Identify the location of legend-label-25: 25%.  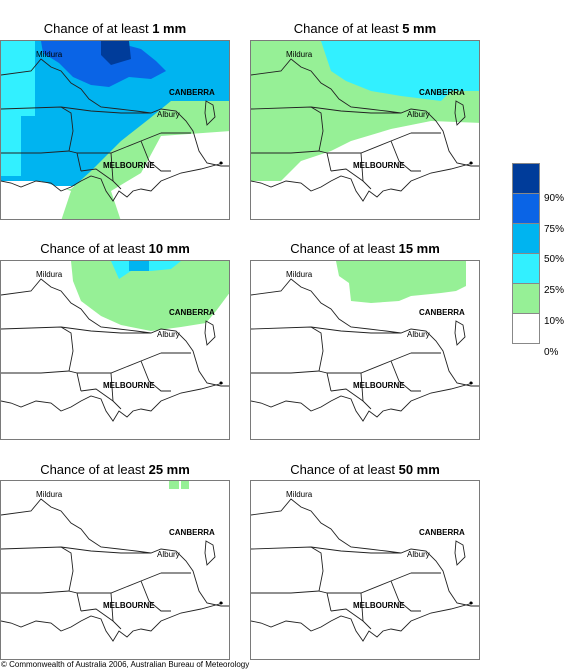
(554, 290).